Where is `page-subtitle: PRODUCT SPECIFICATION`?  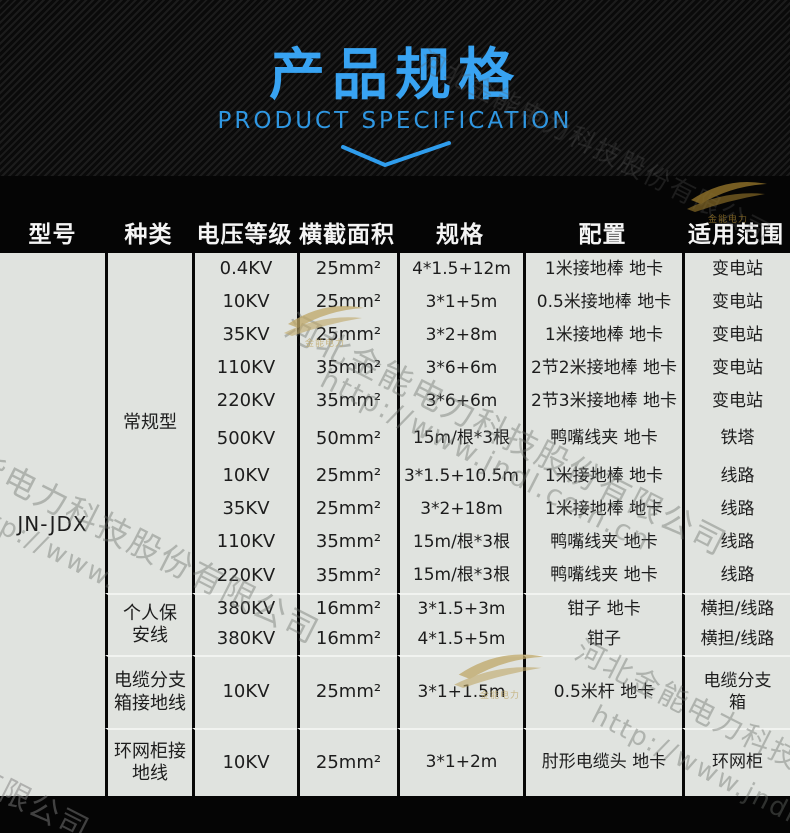
page-subtitle: PRODUCT SPECIFICATION is located at coordinates (395, 121).